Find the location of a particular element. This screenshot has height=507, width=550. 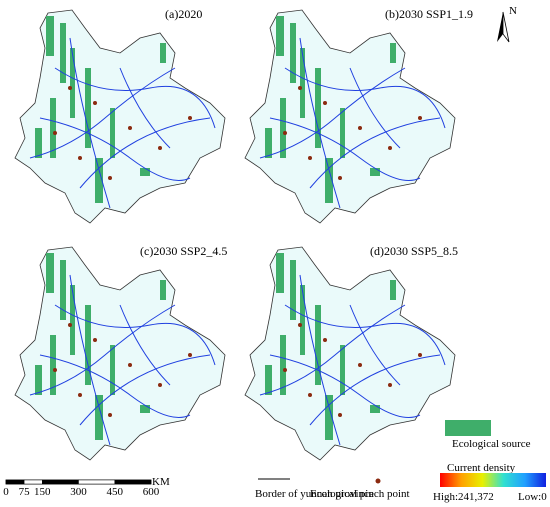

source-label: Ecological source is located at coordinates (491, 444).